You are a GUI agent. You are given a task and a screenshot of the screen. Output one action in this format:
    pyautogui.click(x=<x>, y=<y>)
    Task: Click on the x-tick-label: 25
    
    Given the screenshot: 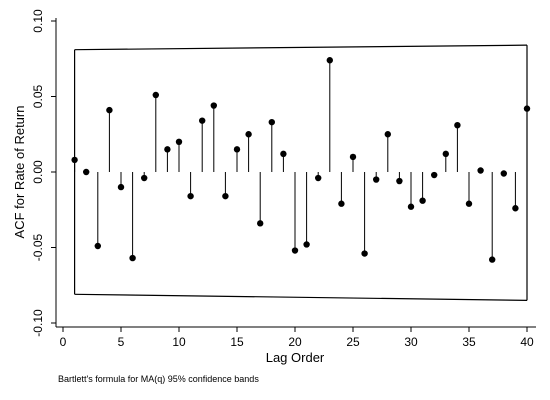 What is the action you would take?
    pyautogui.click(x=353, y=342)
    